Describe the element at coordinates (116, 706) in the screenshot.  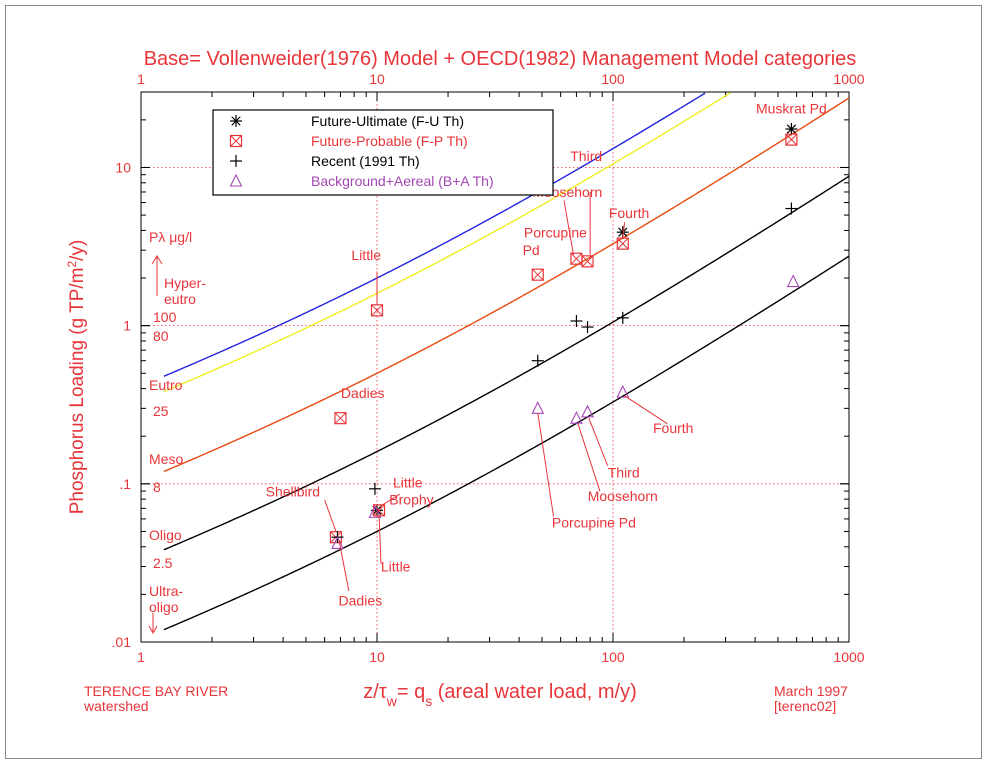
I see `footer-watershed-sub: watershed` at that location.